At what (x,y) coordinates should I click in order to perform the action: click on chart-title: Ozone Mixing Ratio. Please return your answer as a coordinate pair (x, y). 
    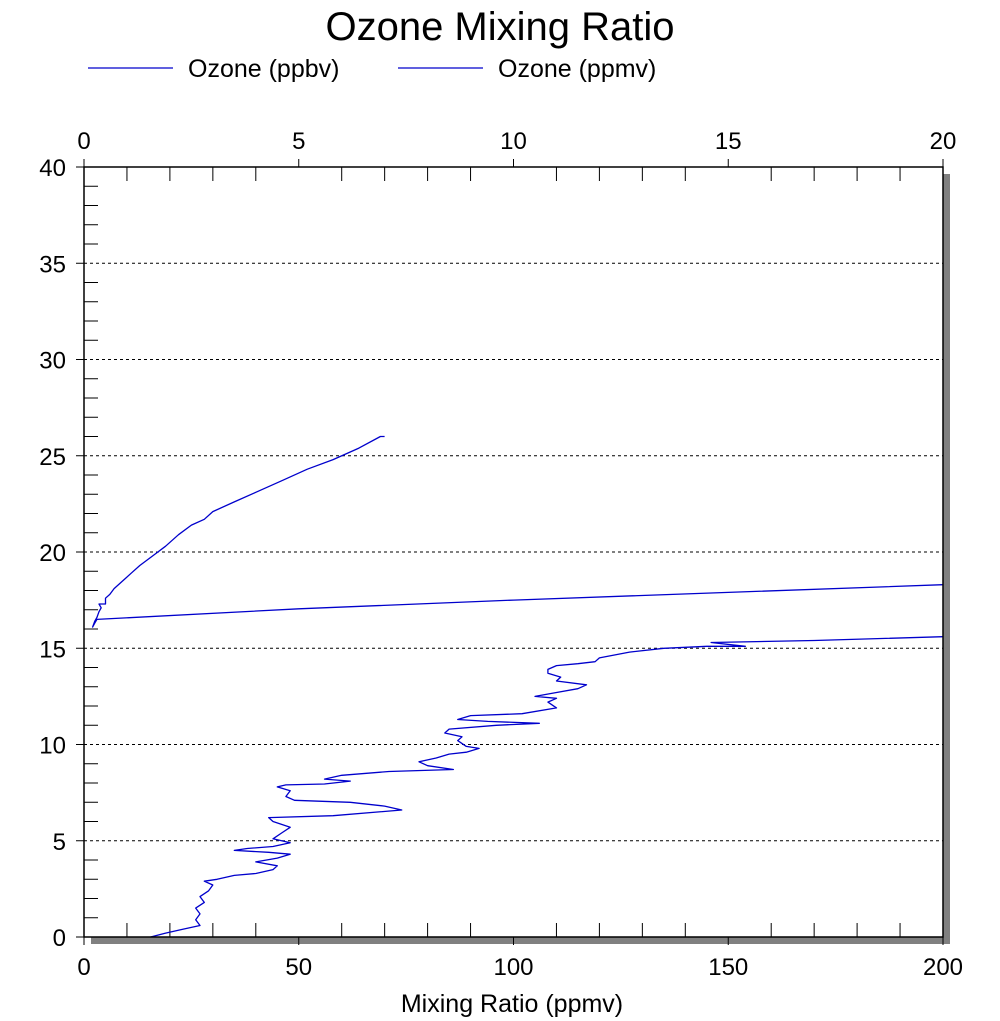
    Looking at the image, I should click on (499, 27).